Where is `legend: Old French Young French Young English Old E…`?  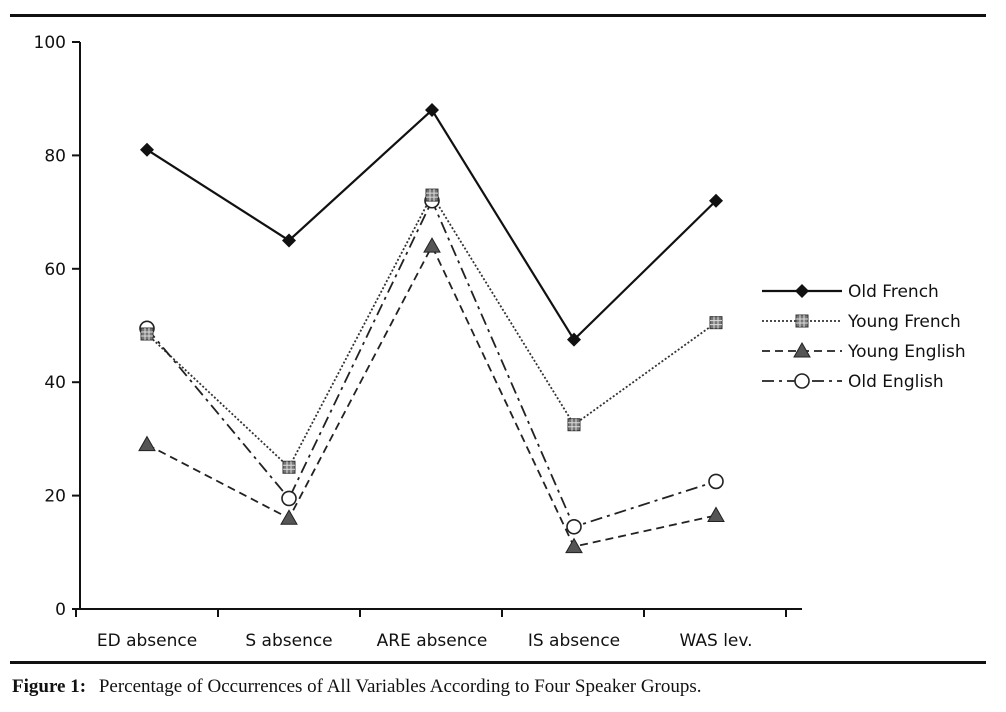 legend: Old French Young French Young English Old E… is located at coordinates (864, 337).